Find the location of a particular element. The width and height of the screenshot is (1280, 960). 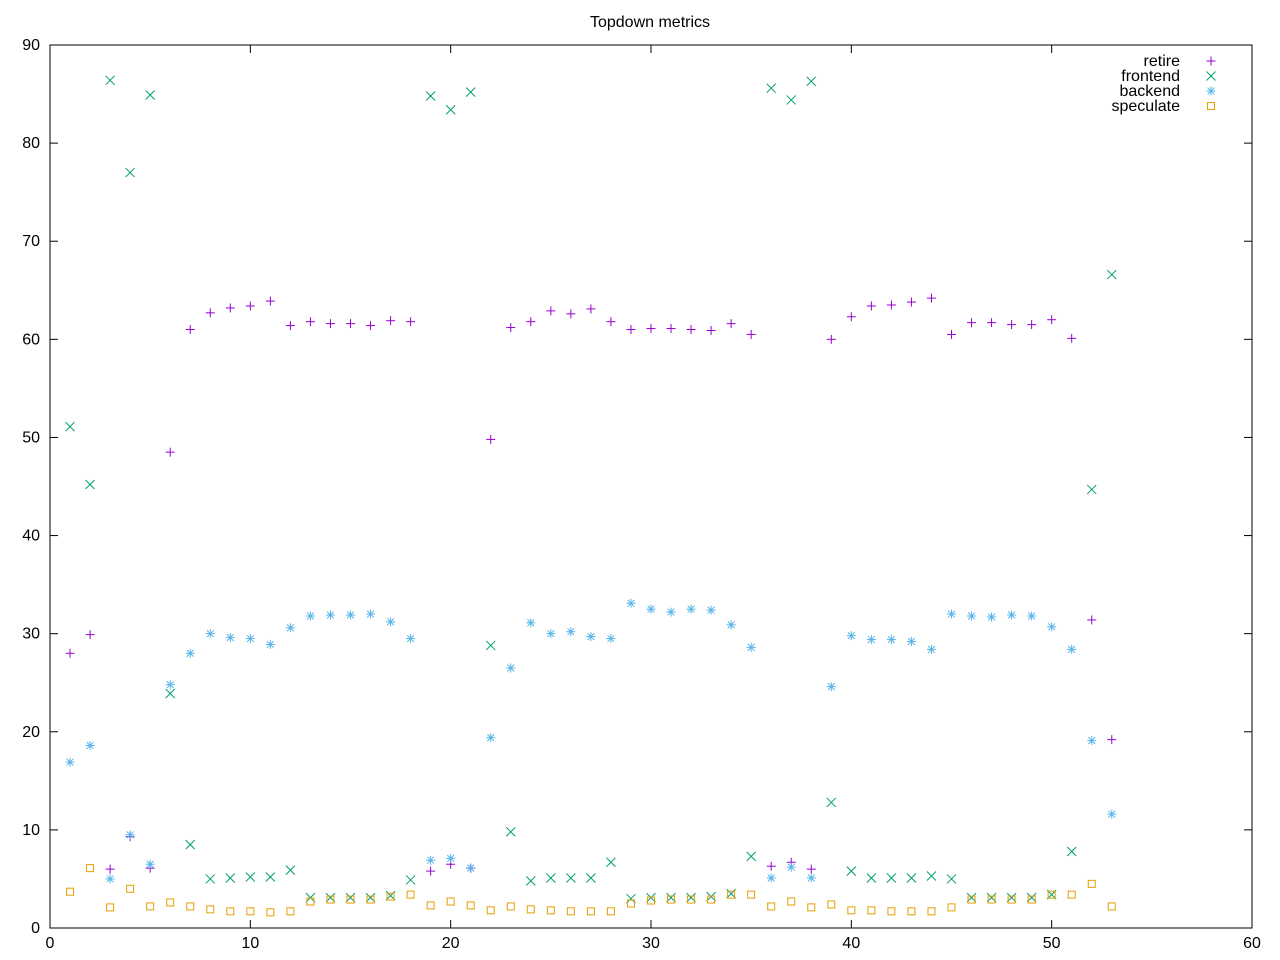

legend-label-retire: retire is located at coordinates (1162, 61).